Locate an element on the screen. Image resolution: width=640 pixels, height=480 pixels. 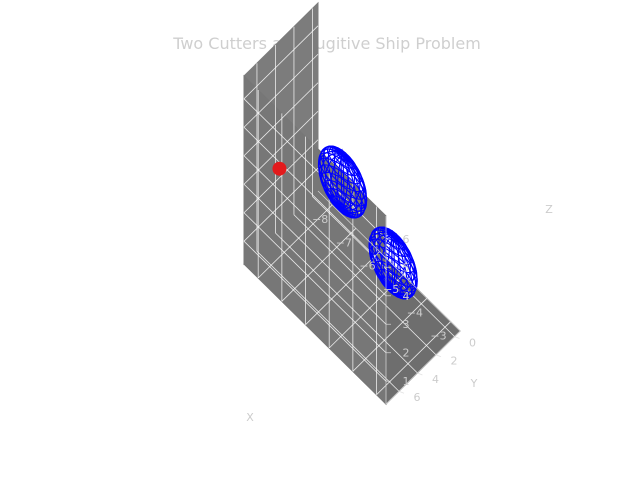
y-tick-label: 4 is located at coordinates (435, 379).